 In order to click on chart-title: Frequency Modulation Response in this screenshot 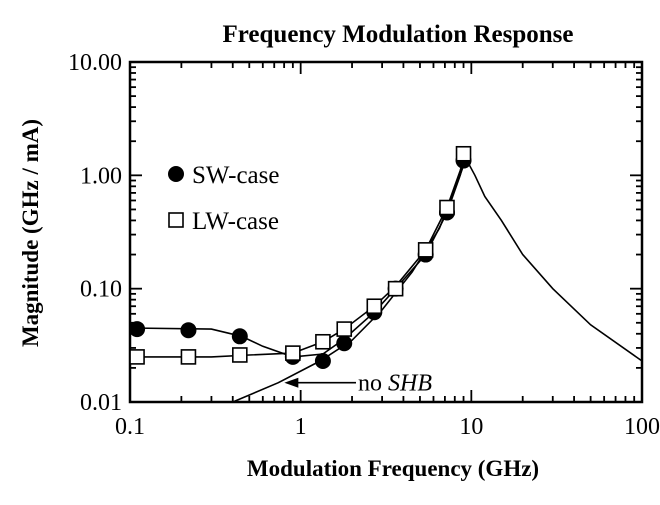, I will do `click(398, 34)`.